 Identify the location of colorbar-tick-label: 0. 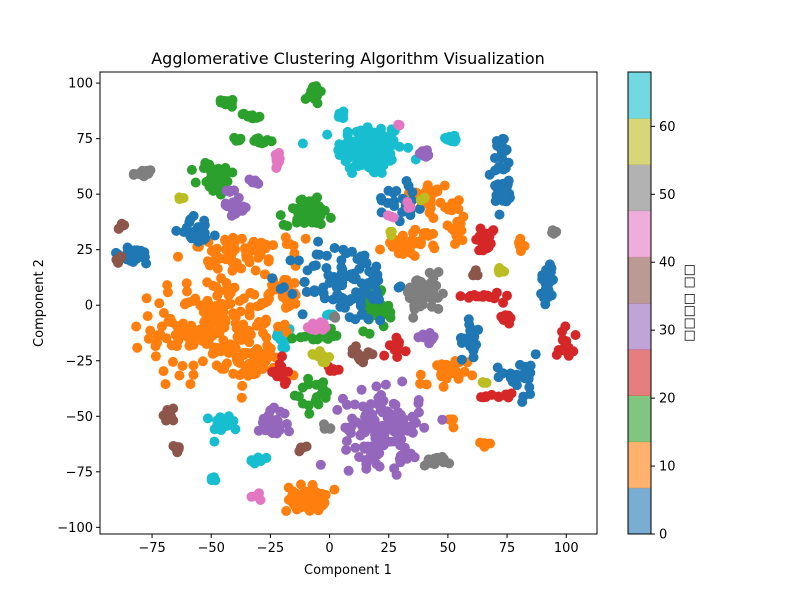
(663, 535).